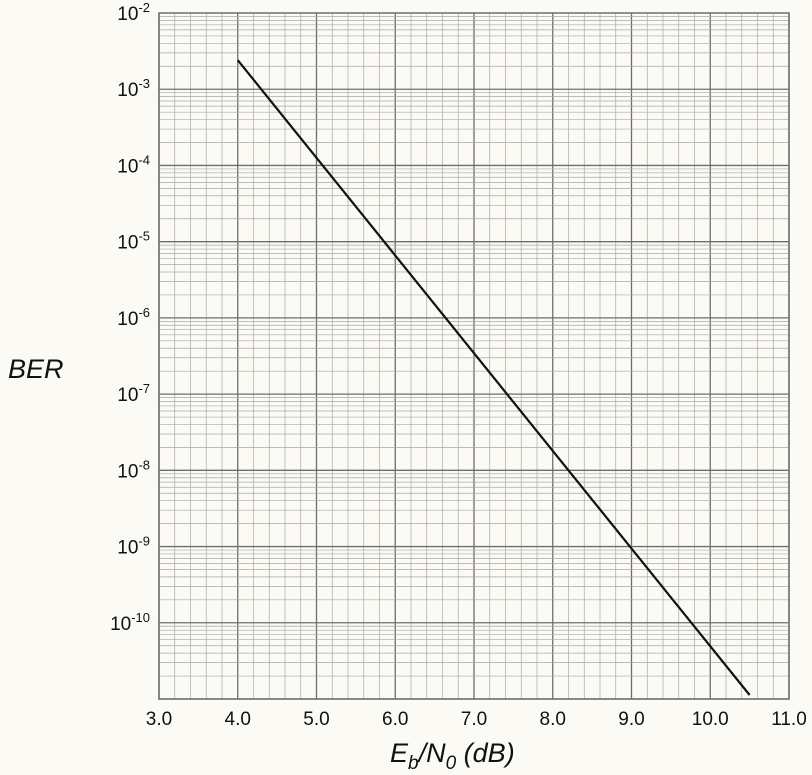  What do you see at coordinates (451, 763) in the screenshot?
I see `x-axis-title-n-sub: 0` at bounding box center [451, 763].